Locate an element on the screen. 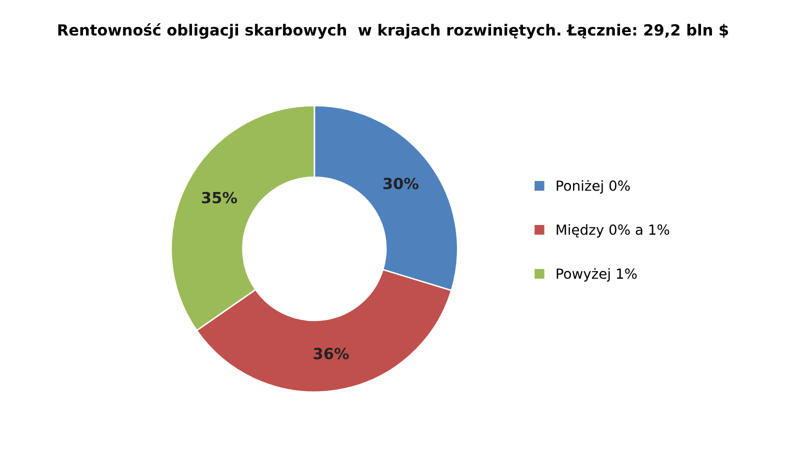 The width and height of the screenshot is (786, 465). legend-label: Między 0% a 1% is located at coordinates (613, 231).